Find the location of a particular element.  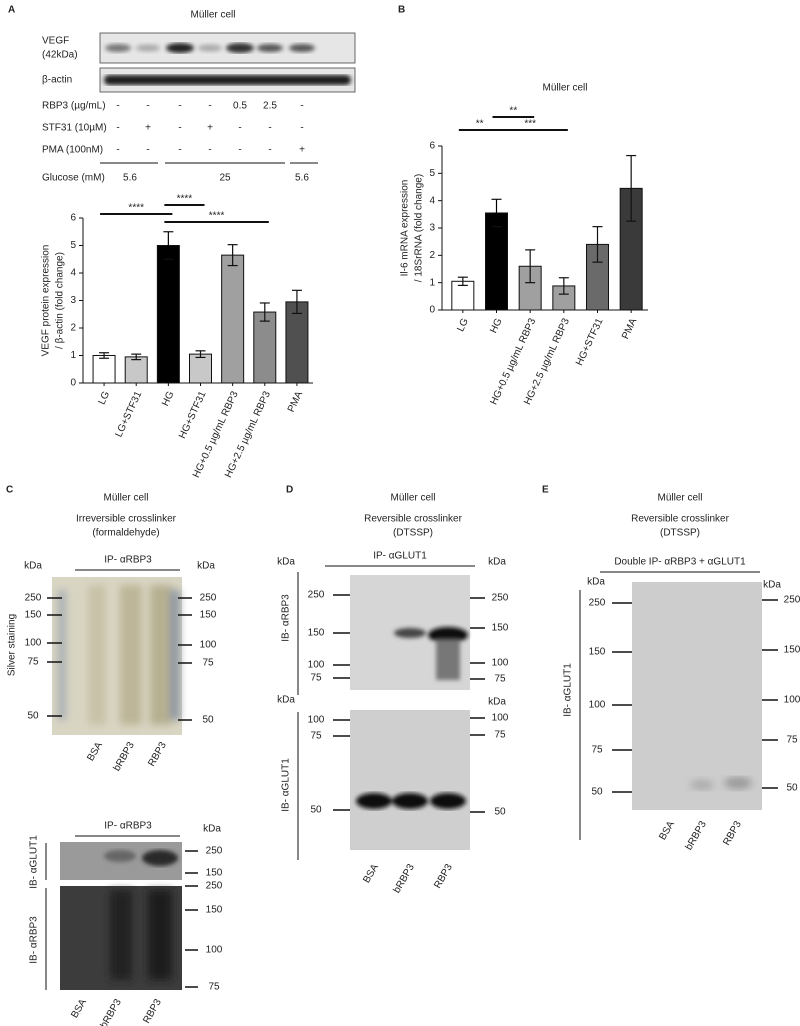

treatment-label: Glucose (mM) is located at coordinates (73, 178).